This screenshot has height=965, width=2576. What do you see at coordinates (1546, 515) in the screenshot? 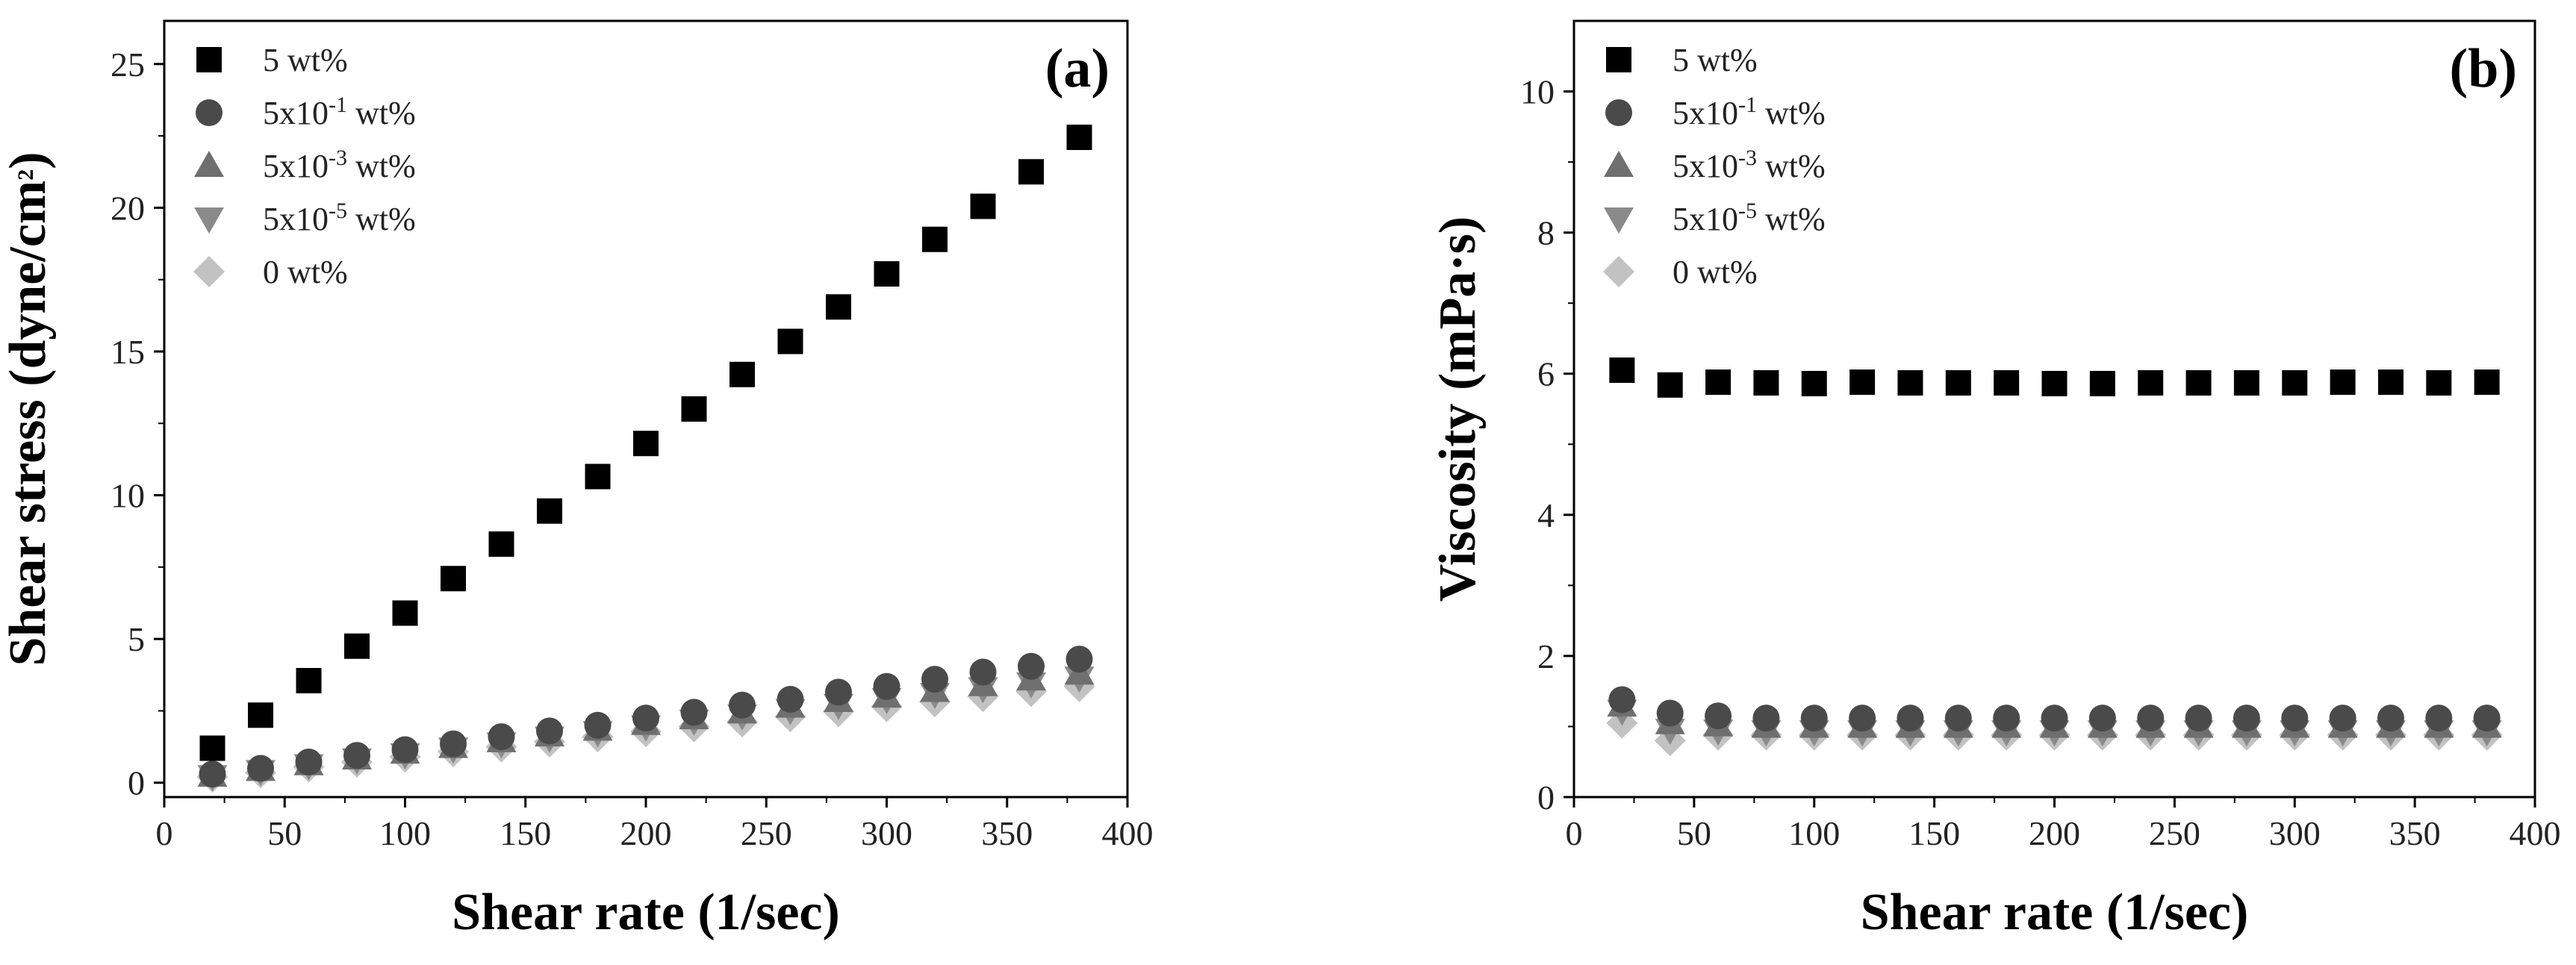
I see `y-tick-label: 4` at bounding box center [1546, 515].